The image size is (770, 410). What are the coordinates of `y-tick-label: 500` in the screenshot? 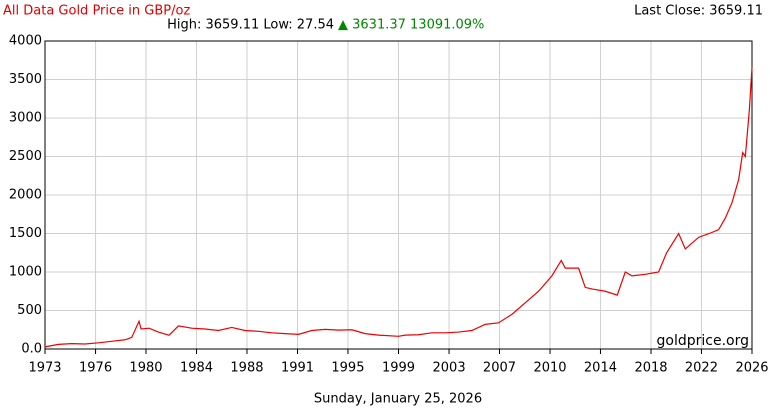 It's located at (29, 310).